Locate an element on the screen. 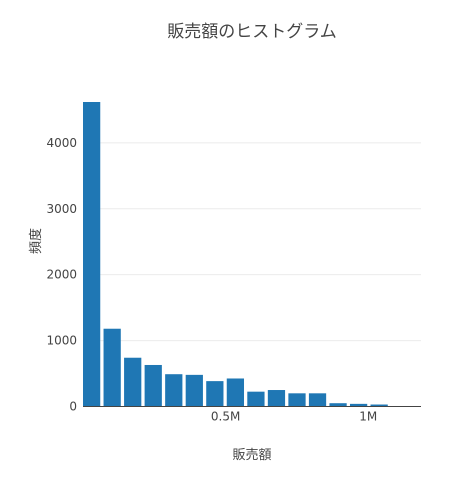  x-axis-ticks: 0.5M 1M is located at coordinates (294, 417).